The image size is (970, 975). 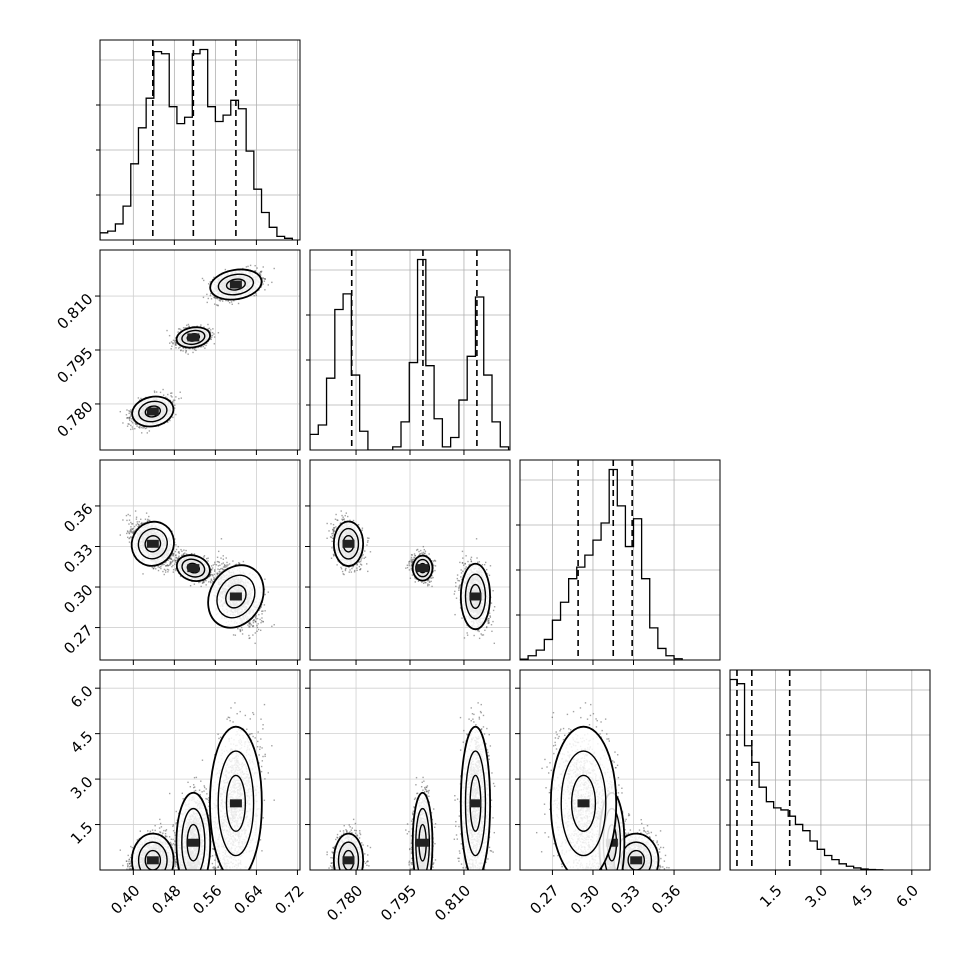 I want to click on panel-frame, so click(x=200, y=140).